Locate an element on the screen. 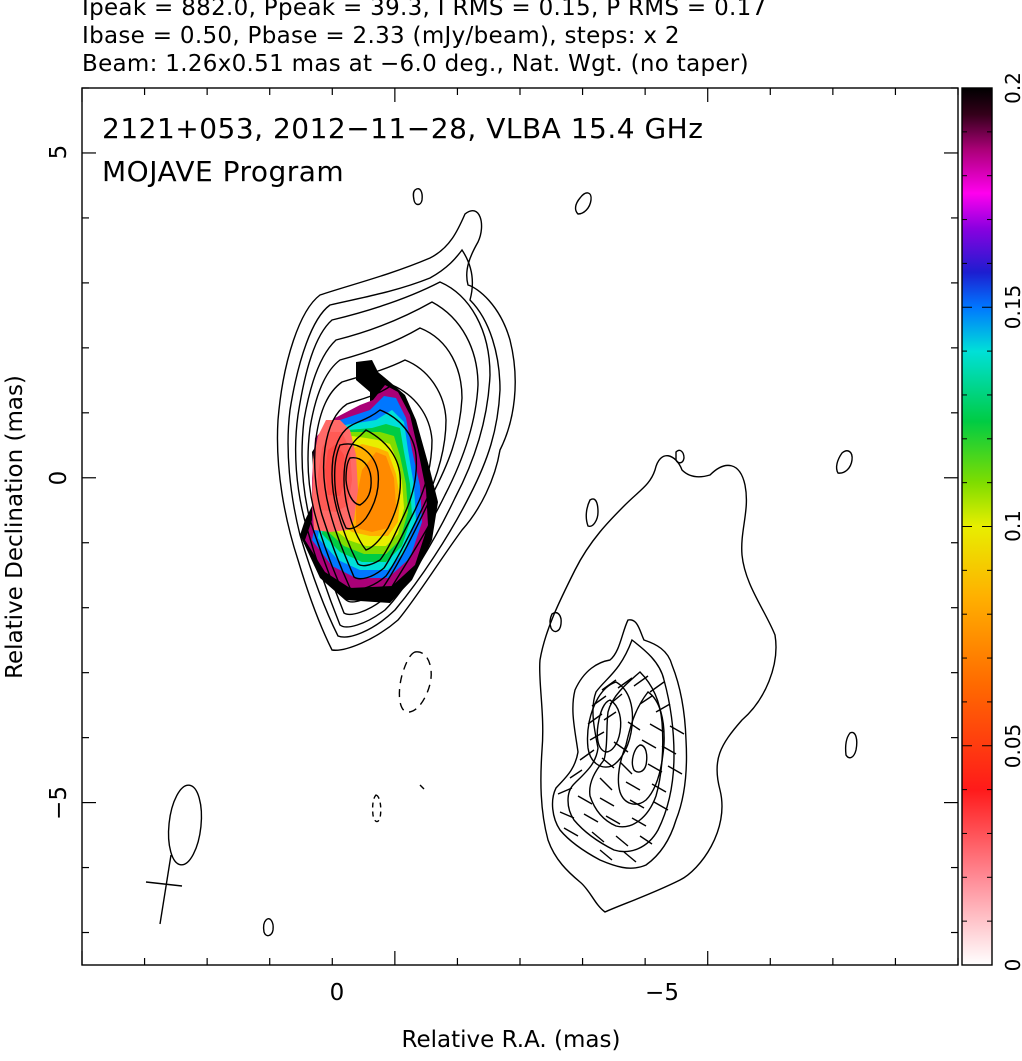  colorbar-label-005: 0.05 is located at coordinates (1011, 746).